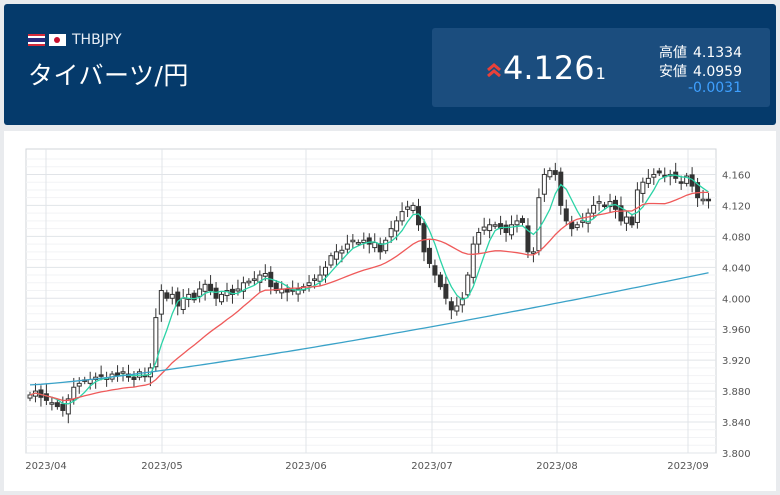 Image resolution: width=780 pixels, height=495 pixels. What do you see at coordinates (432, 466) in the screenshot?
I see `x-tick-label: 2023/07` at bounding box center [432, 466].